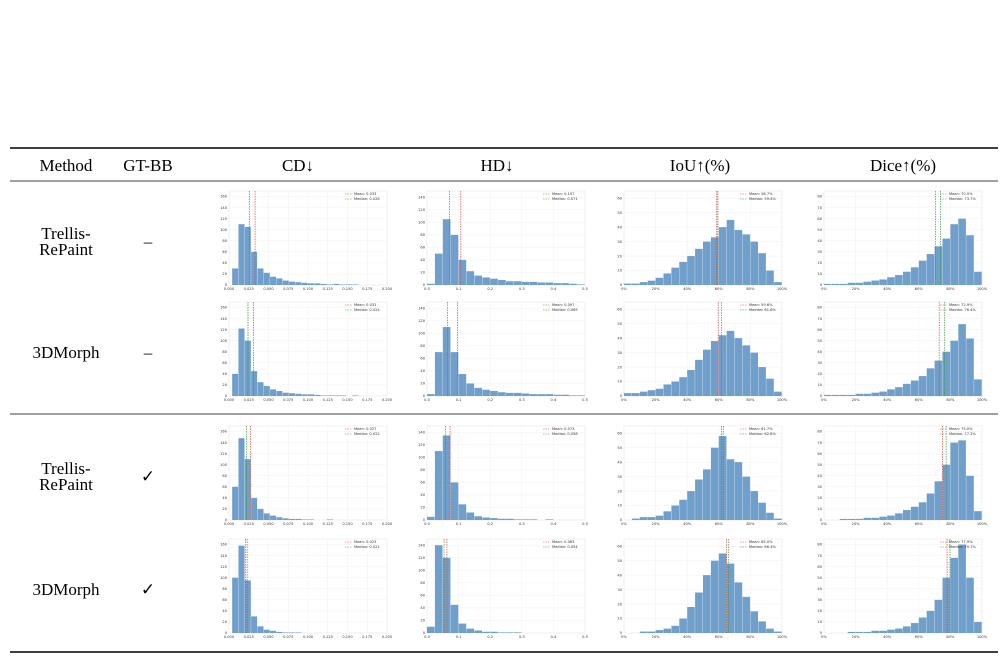  Describe the element at coordinates (422, 321) in the screenshot. I see `y-tick-label: 120` at that location.